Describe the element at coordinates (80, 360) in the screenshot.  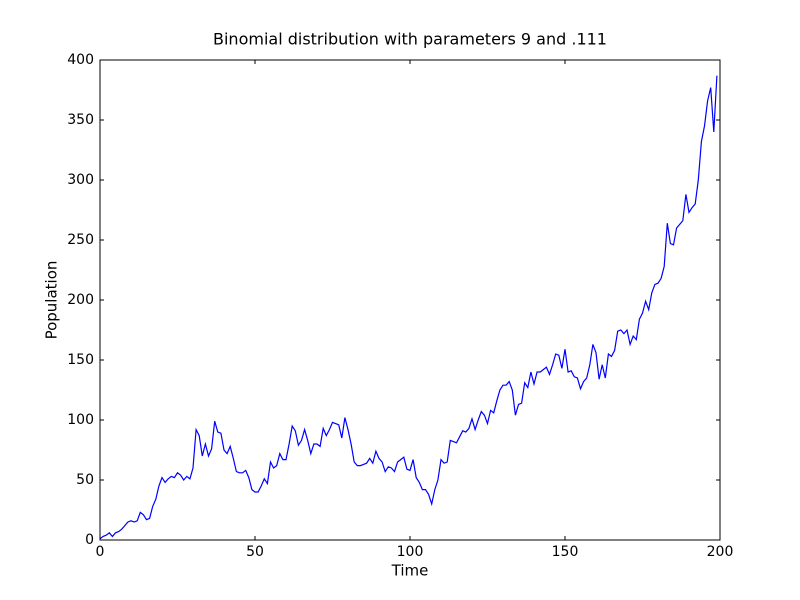
I see `y-tick-label: 150` at that location.